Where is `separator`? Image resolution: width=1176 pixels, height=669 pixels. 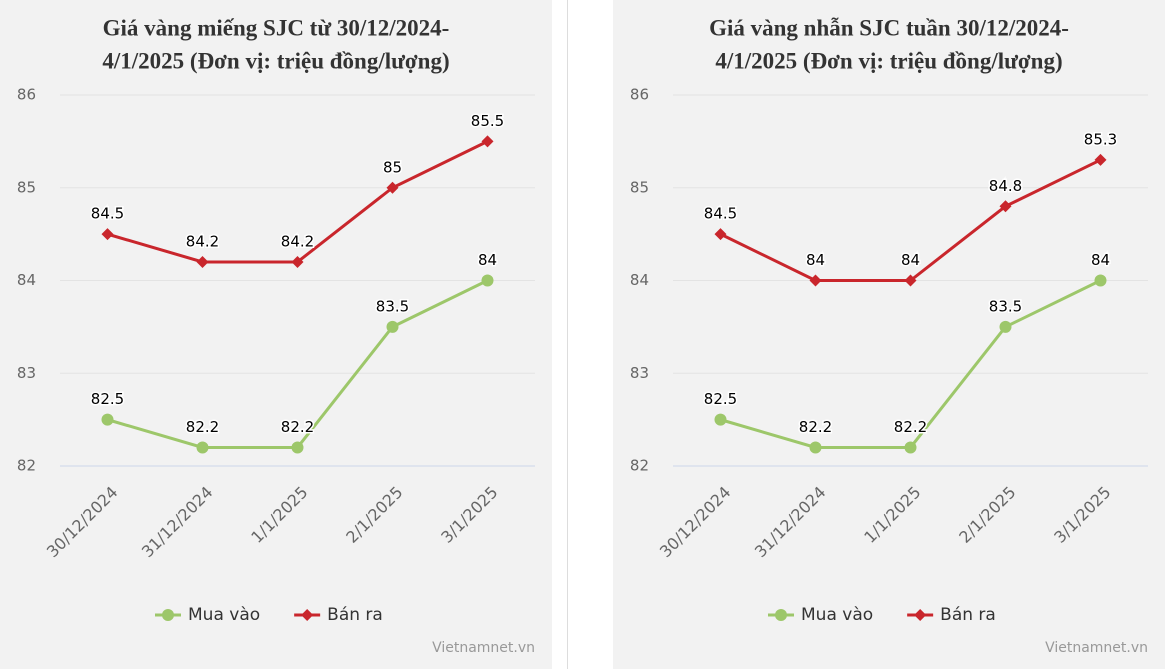 separator is located at coordinates (567, 334).